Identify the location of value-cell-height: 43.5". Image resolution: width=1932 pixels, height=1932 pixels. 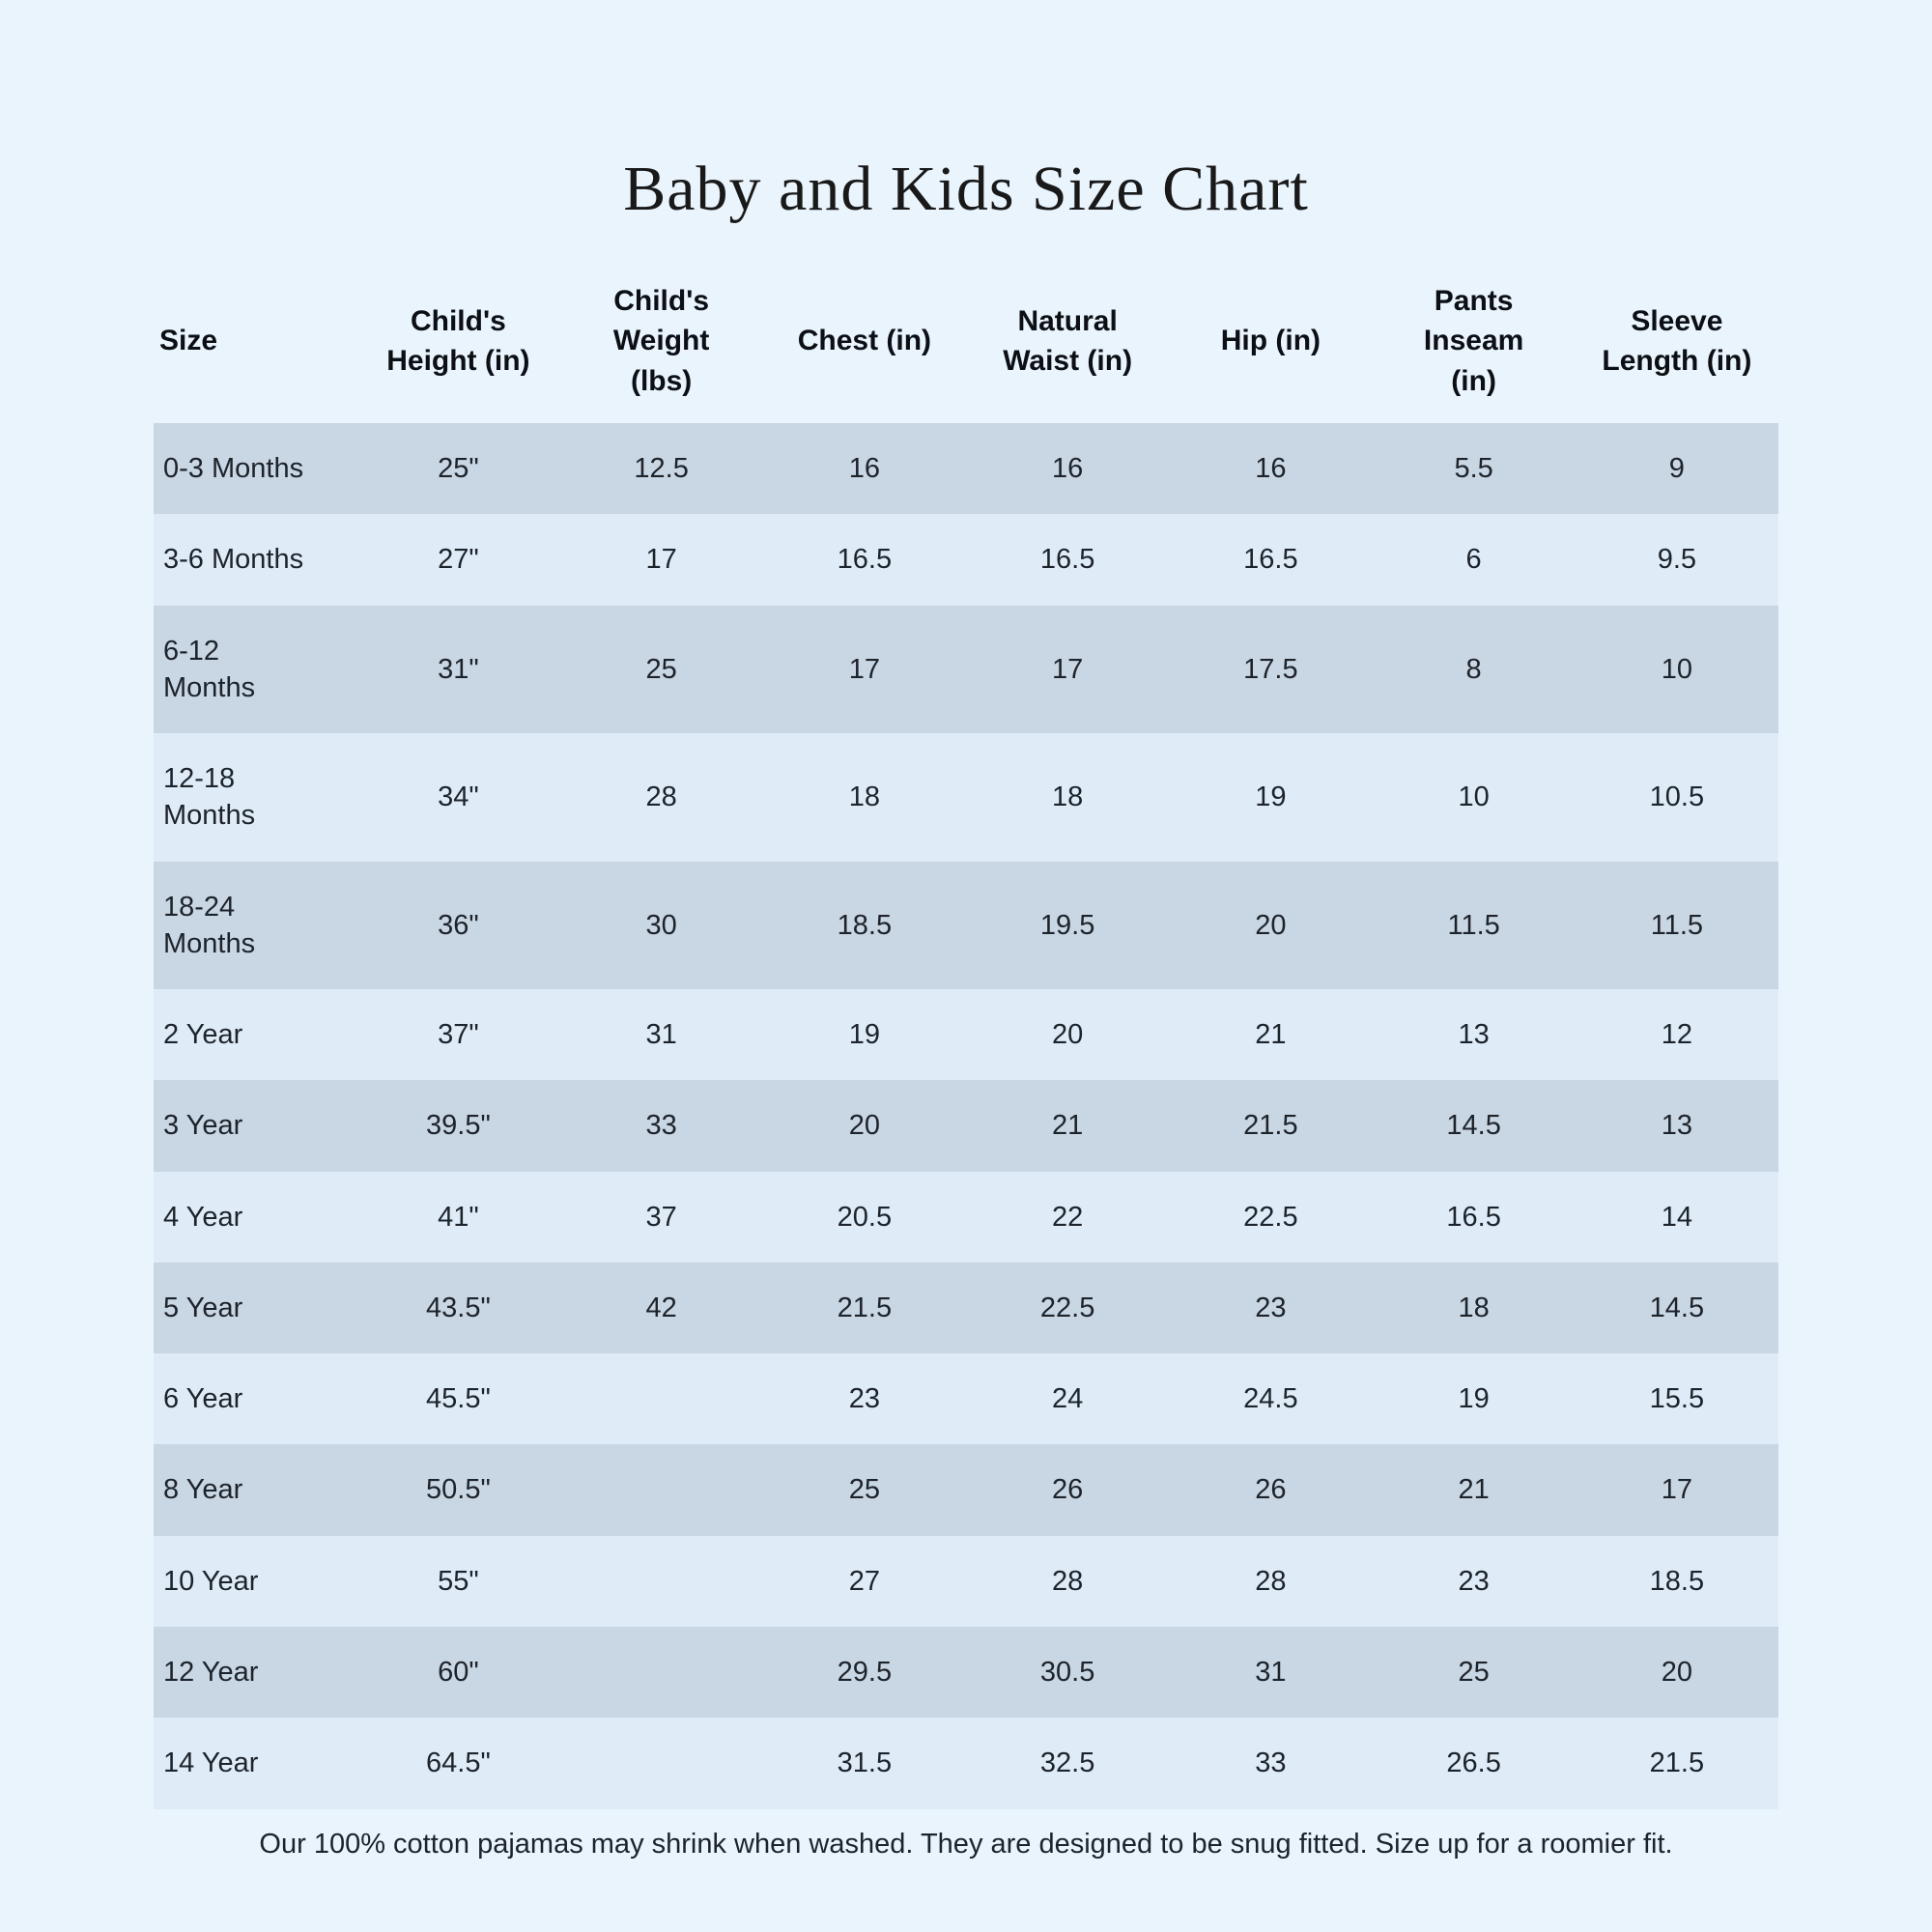
(458, 1307).